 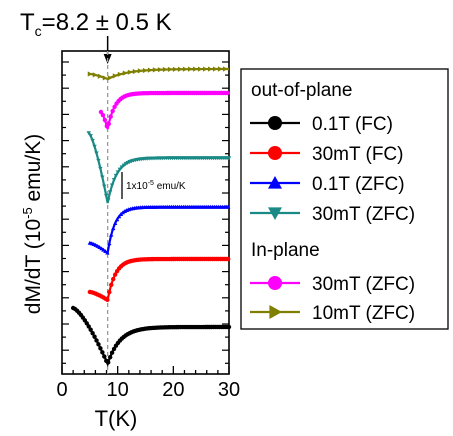 What do you see at coordinates (358, 184) in the screenshot?
I see `legend-label: 0.1T (ZFC)` at bounding box center [358, 184].